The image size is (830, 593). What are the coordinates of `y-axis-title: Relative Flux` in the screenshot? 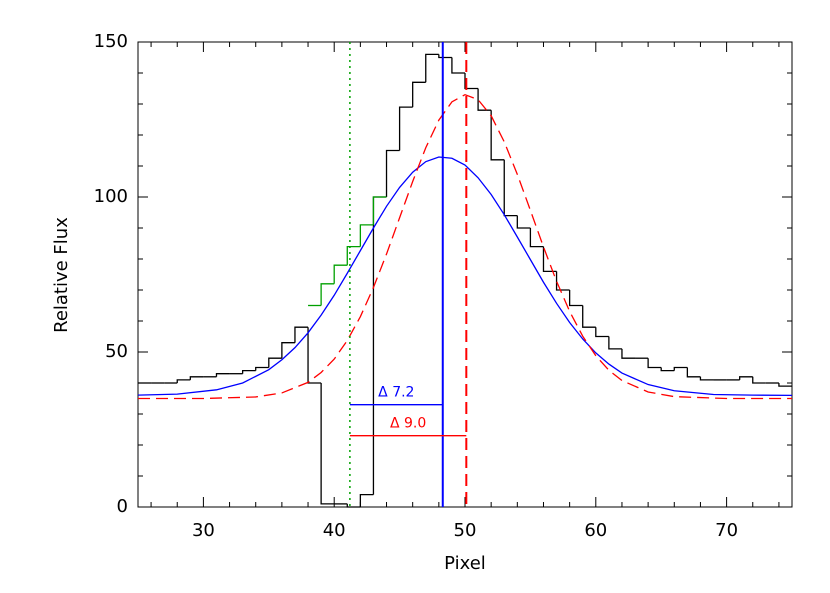 It's located at (61, 275).